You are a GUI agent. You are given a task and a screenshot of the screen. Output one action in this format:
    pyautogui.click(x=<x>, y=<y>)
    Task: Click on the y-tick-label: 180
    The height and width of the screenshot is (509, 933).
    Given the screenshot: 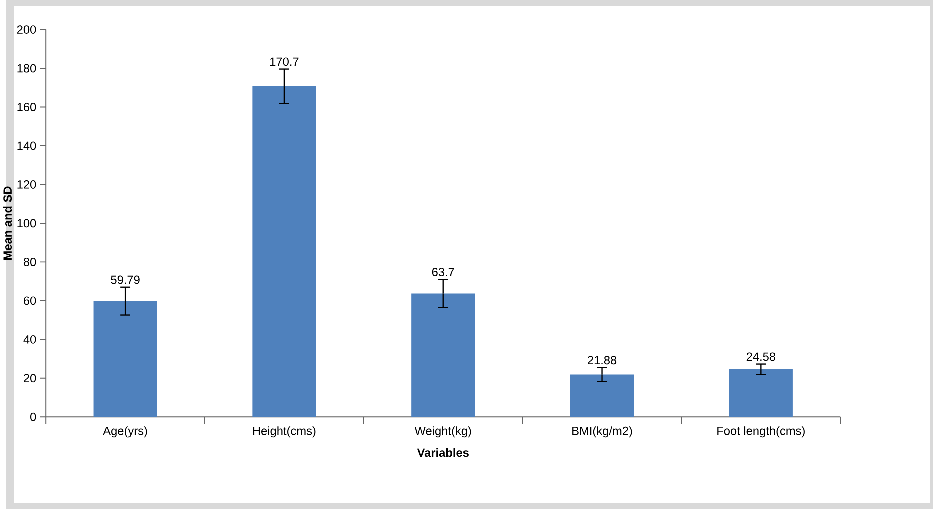 What is the action you would take?
    pyautogui.click(x=27, y=68)
    